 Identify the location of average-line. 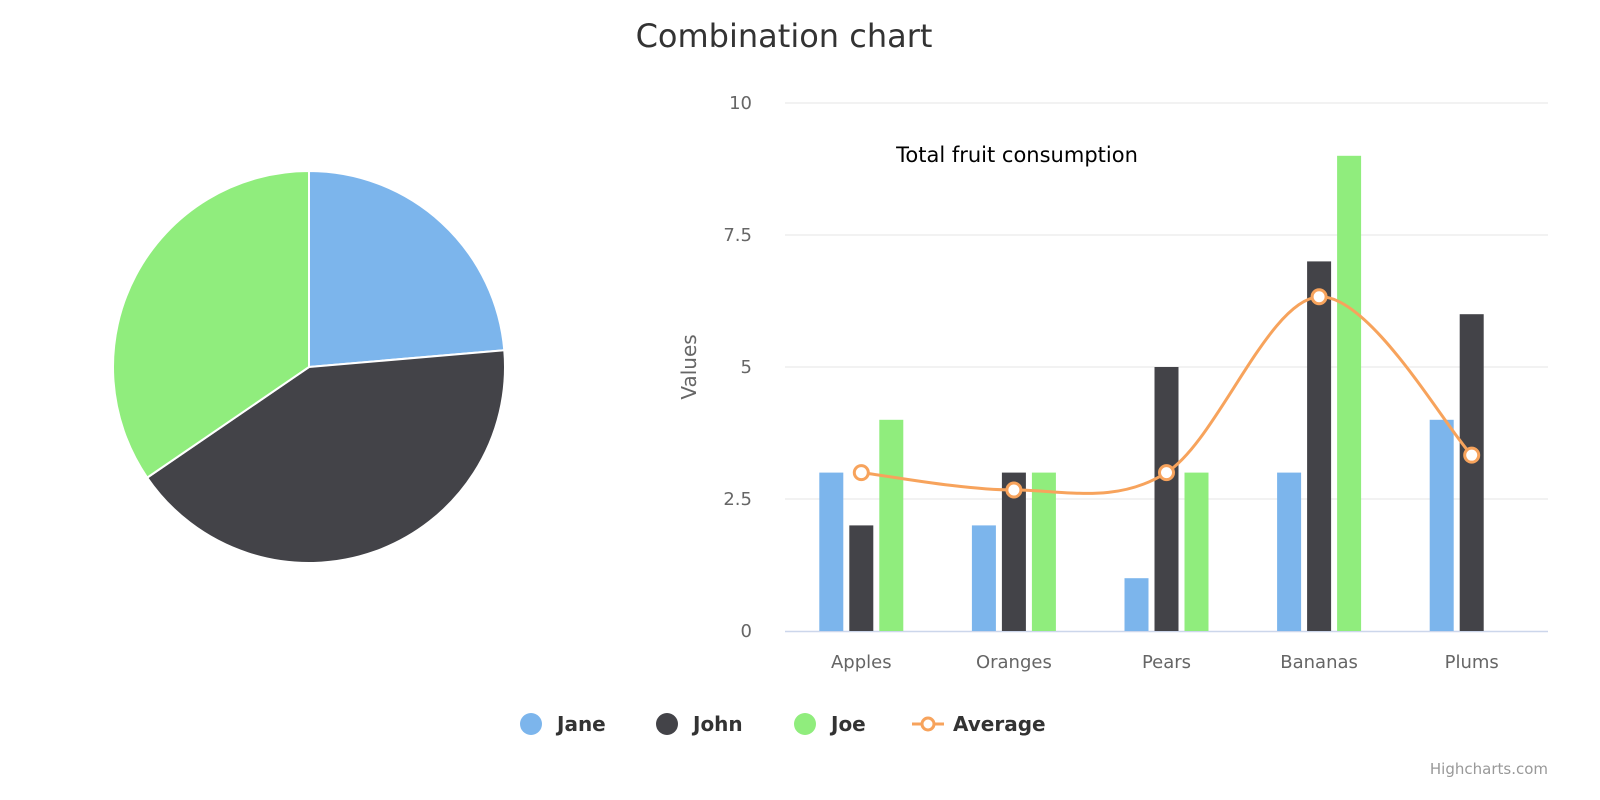
(1166, 393).